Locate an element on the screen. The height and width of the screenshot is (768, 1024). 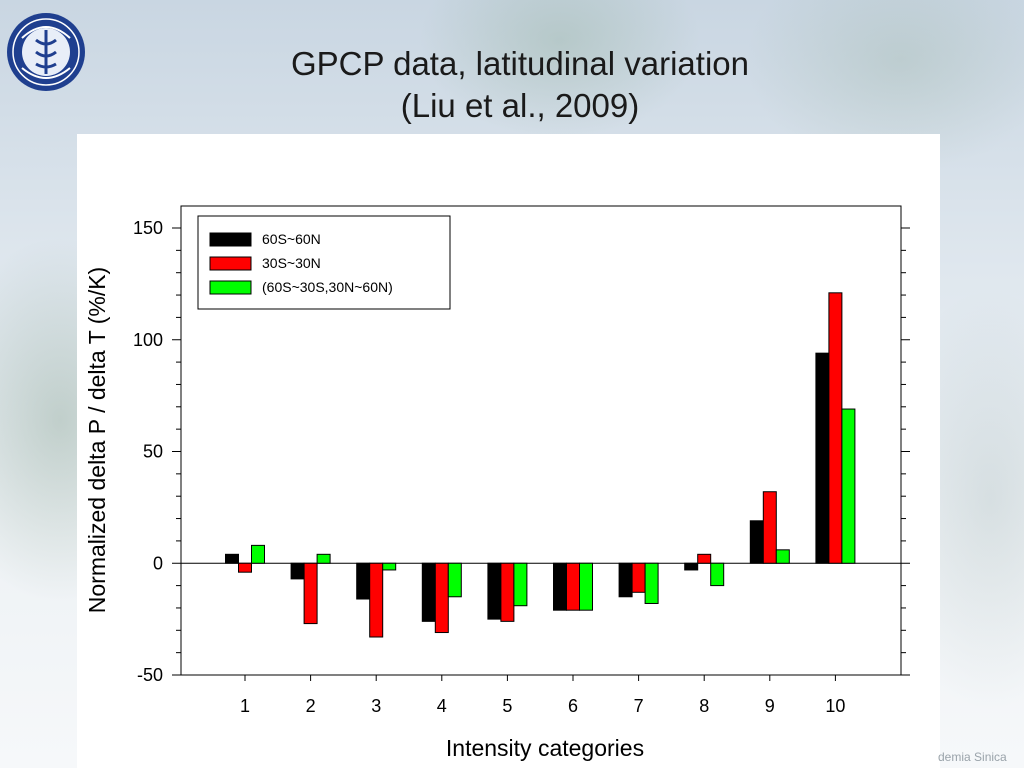
x-tick-label: 6 is located at coordinates (573, 706).